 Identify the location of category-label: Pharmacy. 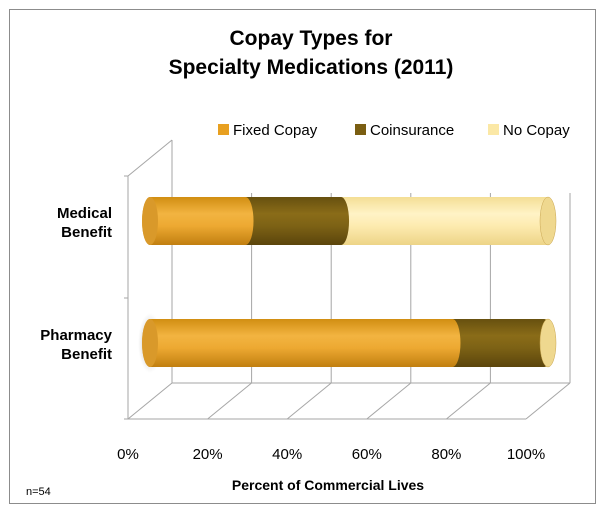
(76, 335).